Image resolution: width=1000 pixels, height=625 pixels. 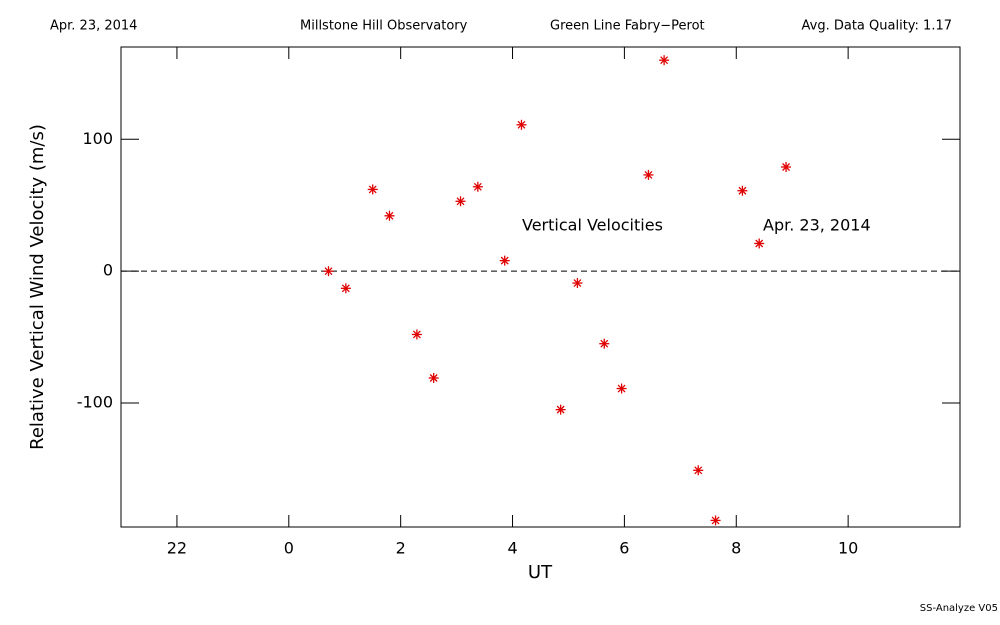 What do you see at coordinates (401, 548) in the screenshot?
I see `x-tick-label: 2` at bounding box center [401, 548].